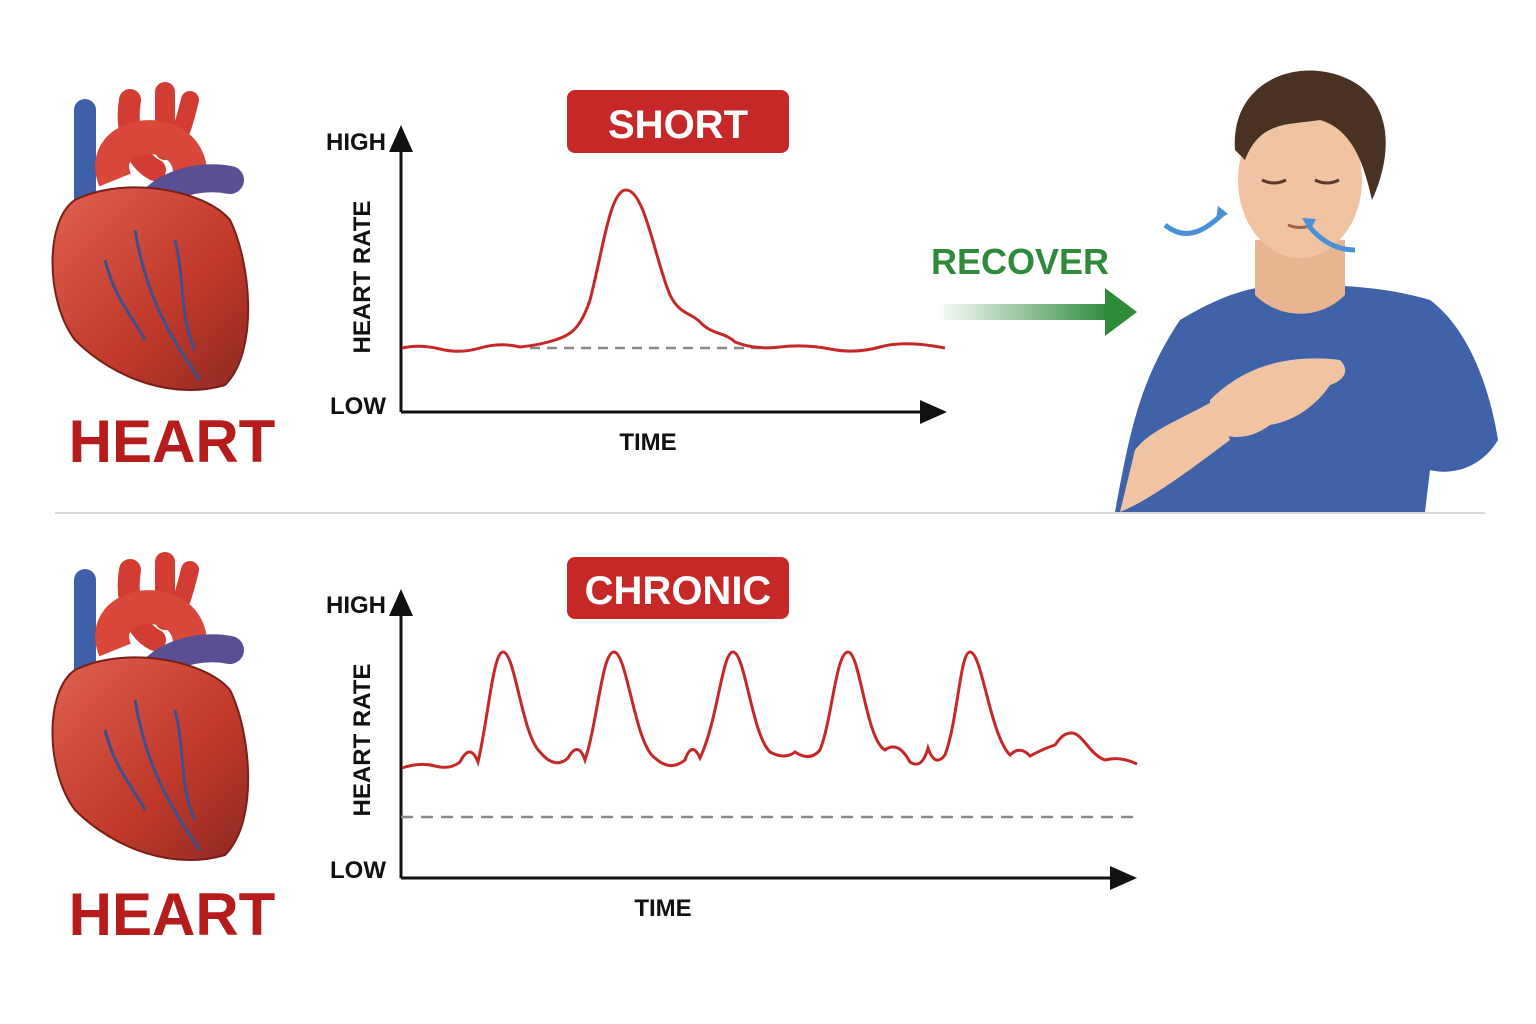  I want to click on recover-label: RECOVER, so click(1020, 261).